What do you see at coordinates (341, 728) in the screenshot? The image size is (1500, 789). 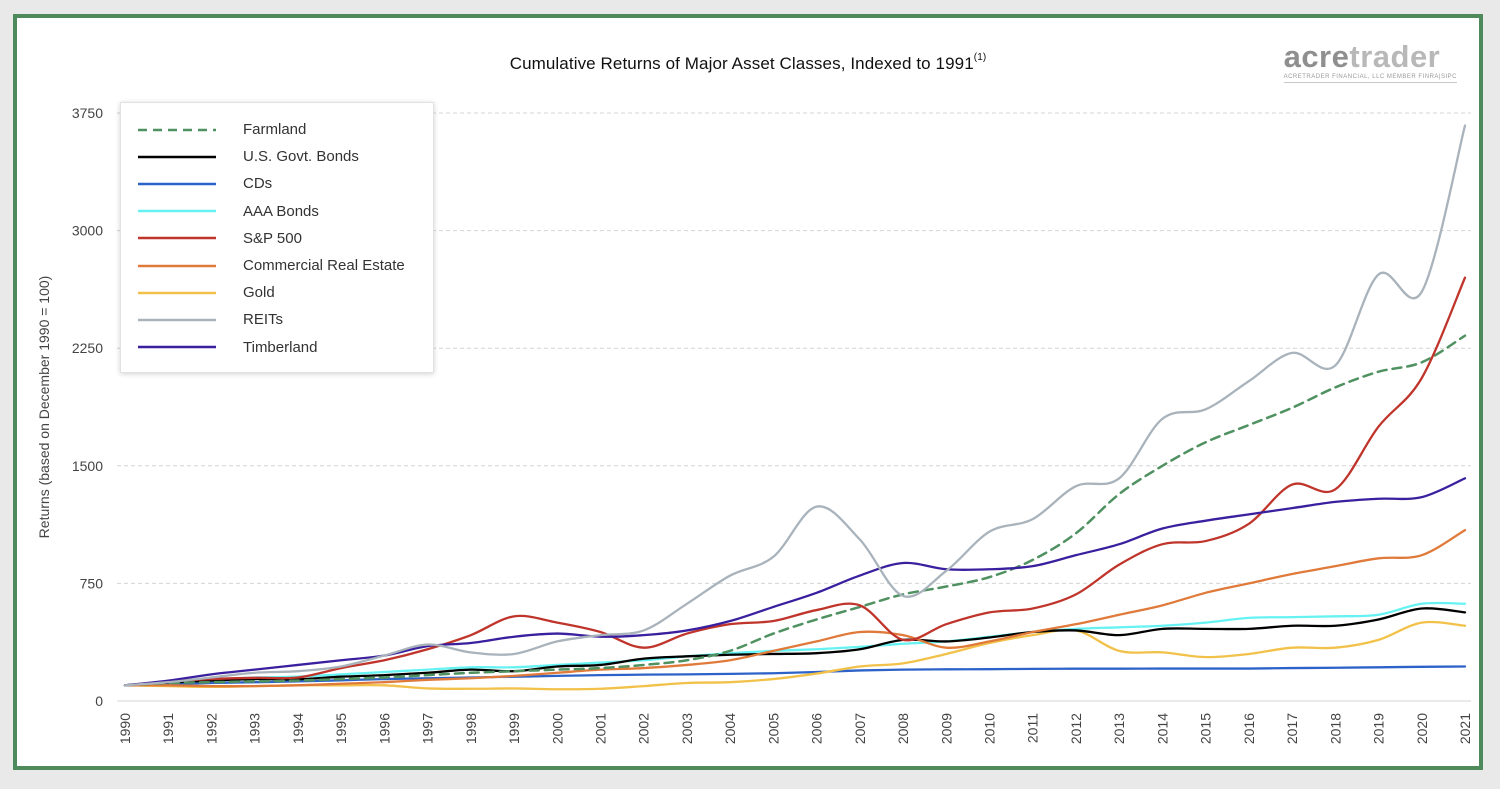 I see `x-tick-label: 1995` at bounding box center [341, 728].